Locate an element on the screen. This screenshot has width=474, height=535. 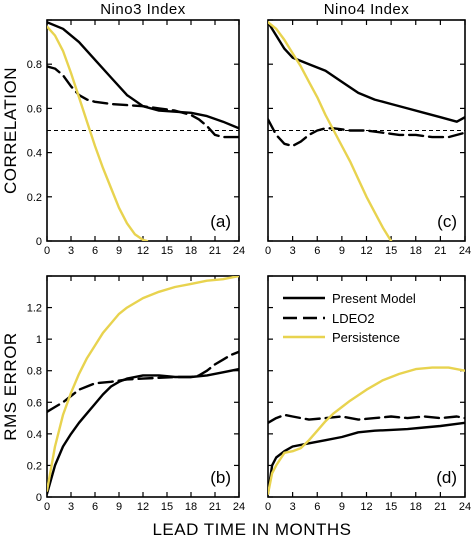
y-tick-label: 1 is located at coordinates (39, 340).